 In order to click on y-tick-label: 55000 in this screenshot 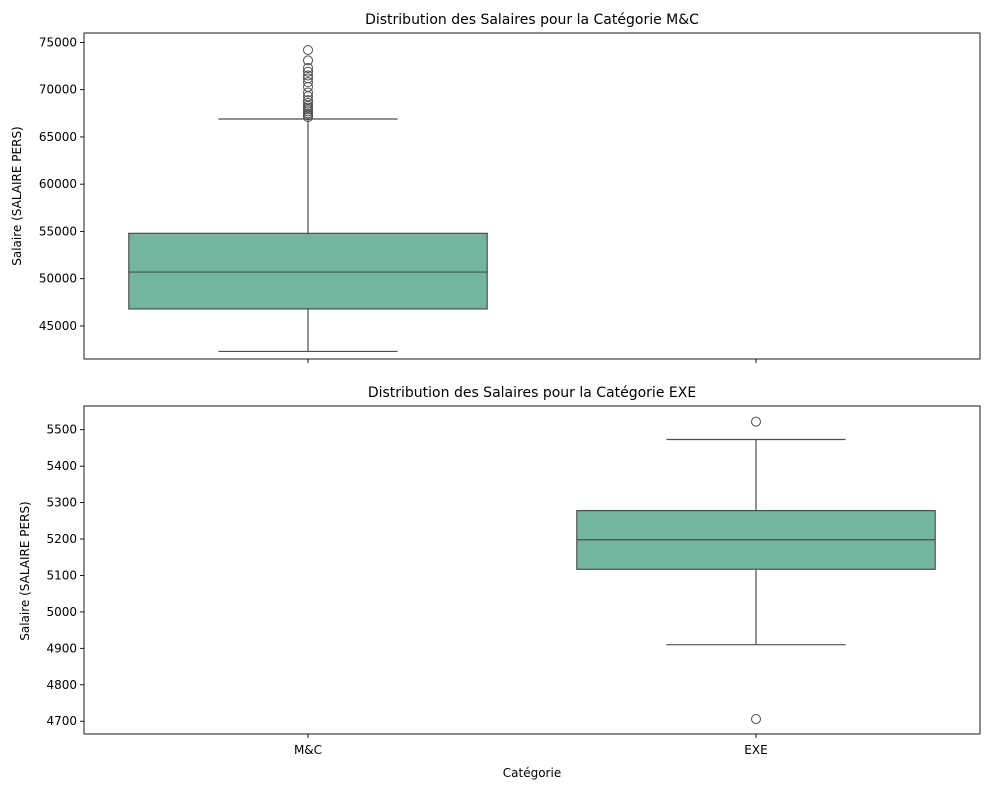, I will do `click(58, 231)`.